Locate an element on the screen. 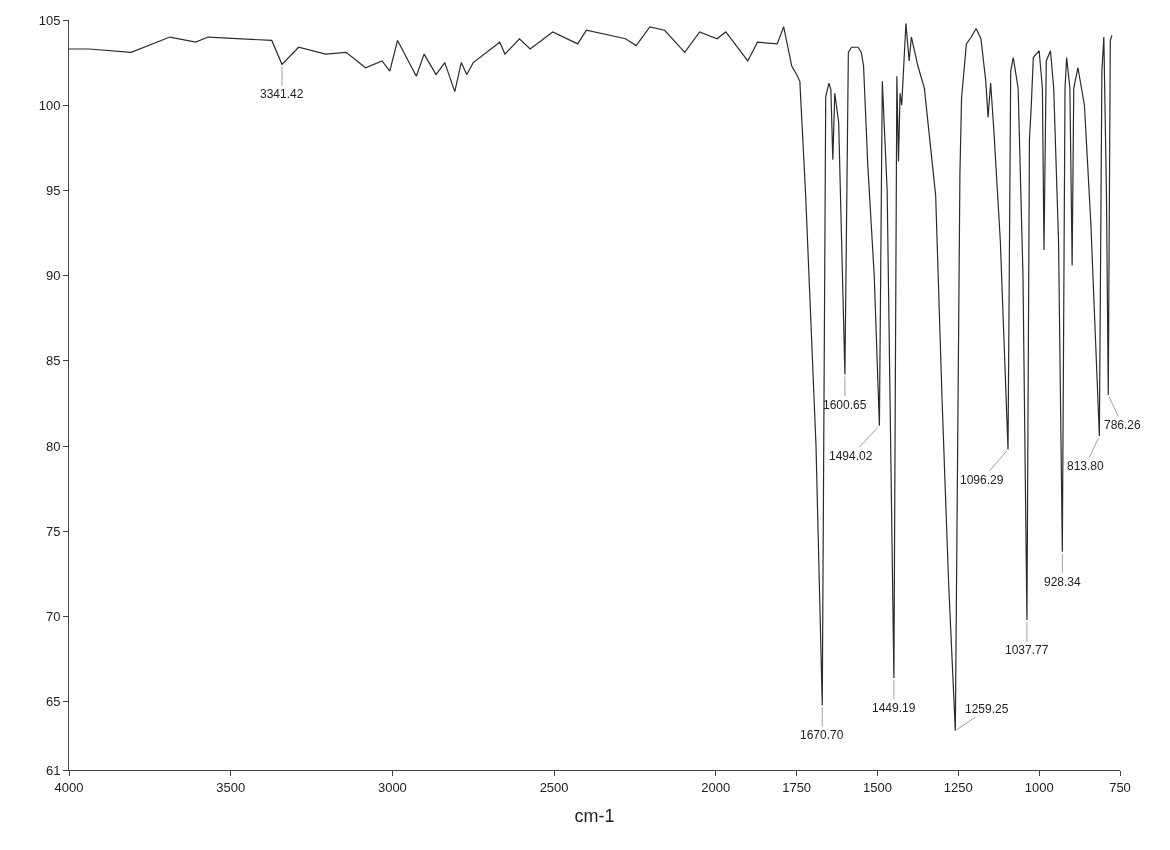 Image resolution: width=1170 pixels, height=850 pixels. annotation: 1096.29 is located at coordinates (982, 480).